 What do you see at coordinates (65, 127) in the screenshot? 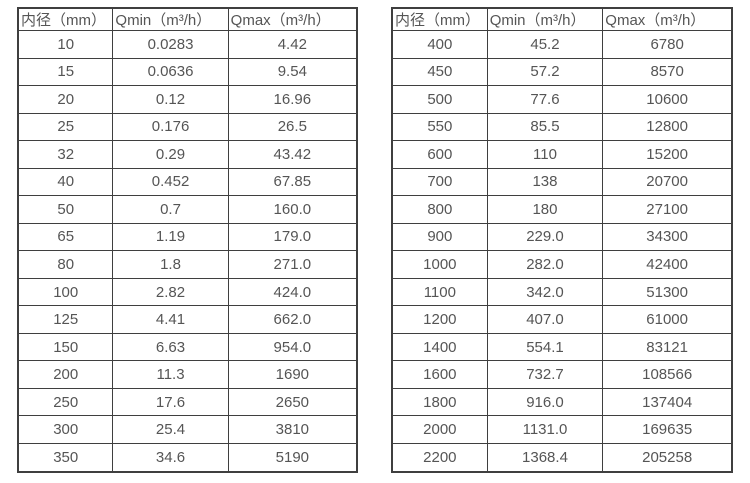
I see `table-cell: 25` at bounding box center [65, 127].